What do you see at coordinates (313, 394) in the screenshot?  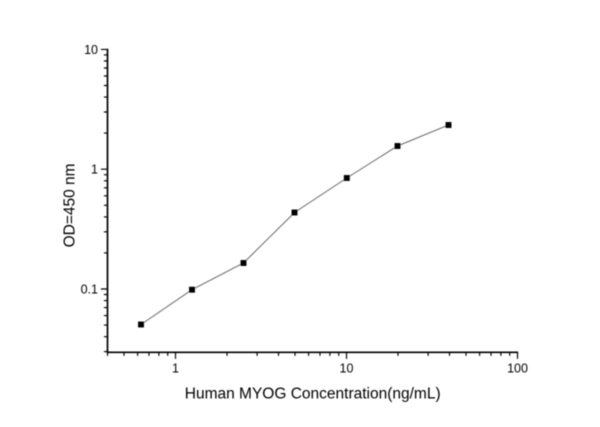 I see `svg-text:Human MYOG Concentration(ng/mL: Human MYOG Concentration(ng/mL)` at bounding box center [313, 394].